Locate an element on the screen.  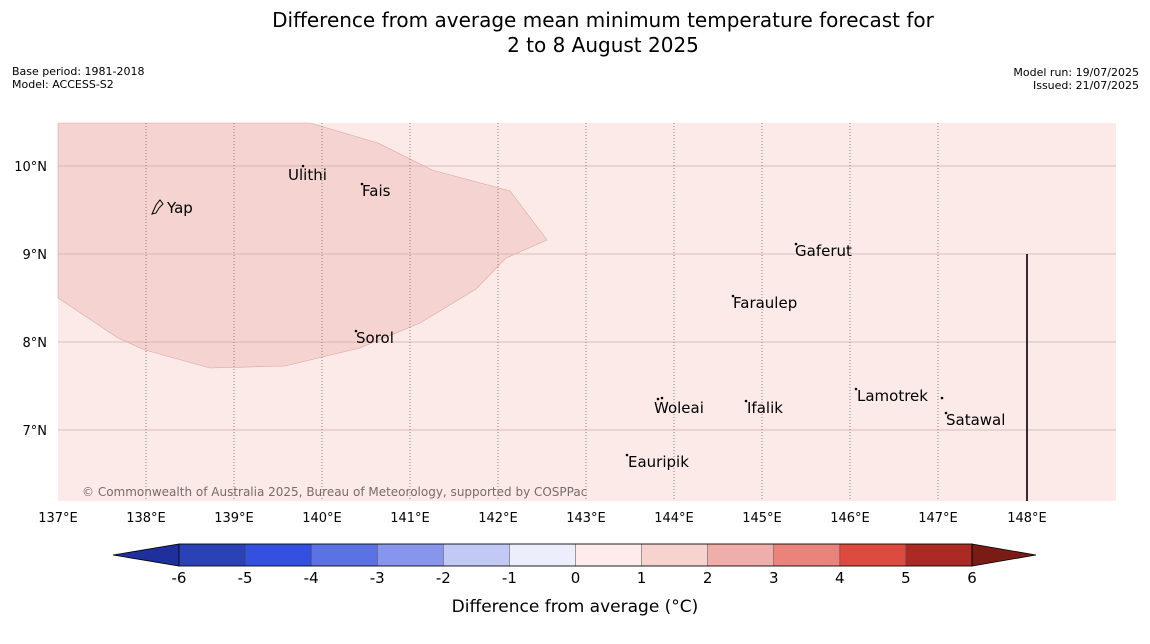
place-label-satawal: Satawal is located at coordinates (975, 420).